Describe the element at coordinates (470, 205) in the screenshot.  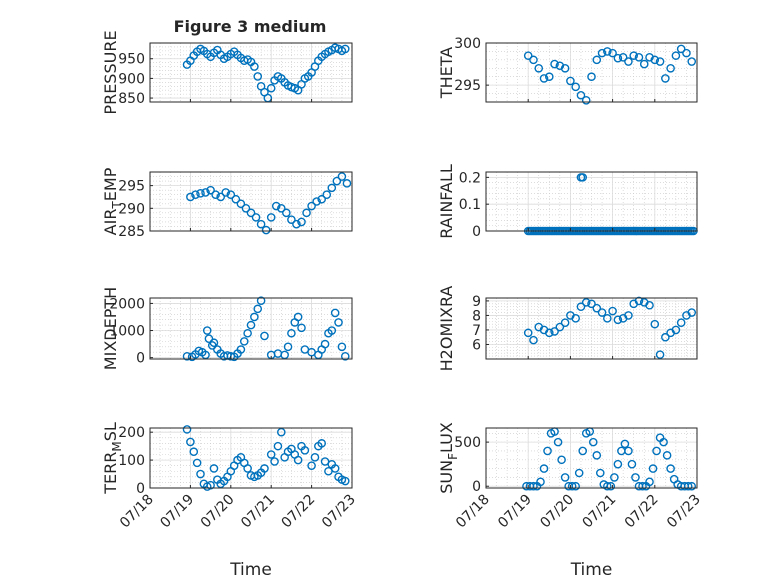
I see `y-tick-label: 0.1` at that location.